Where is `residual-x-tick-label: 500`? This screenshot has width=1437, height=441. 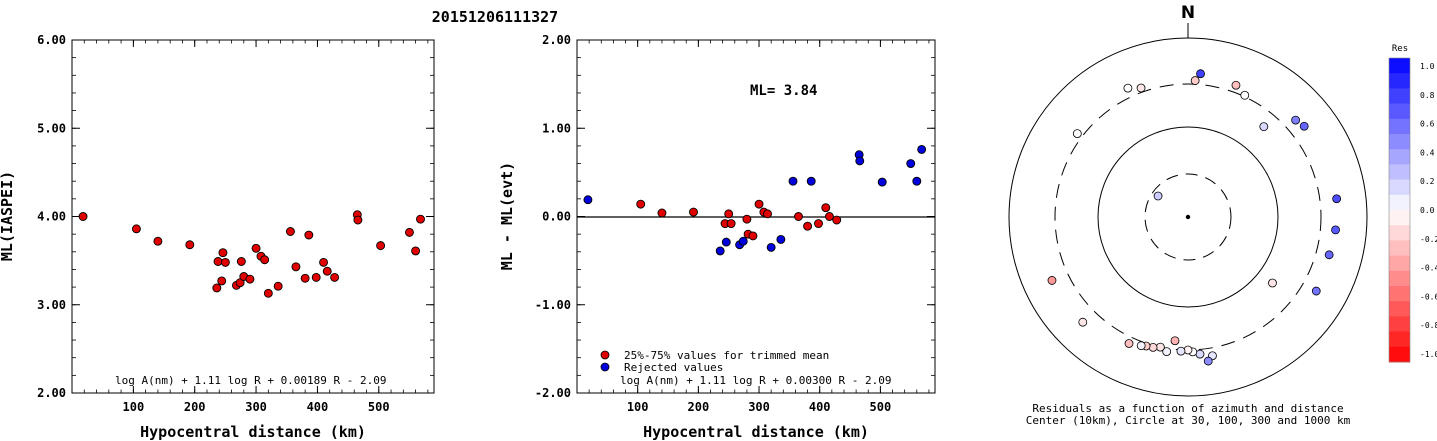
residual-x-tick-label: 500 is located at coordinates (881, 407).